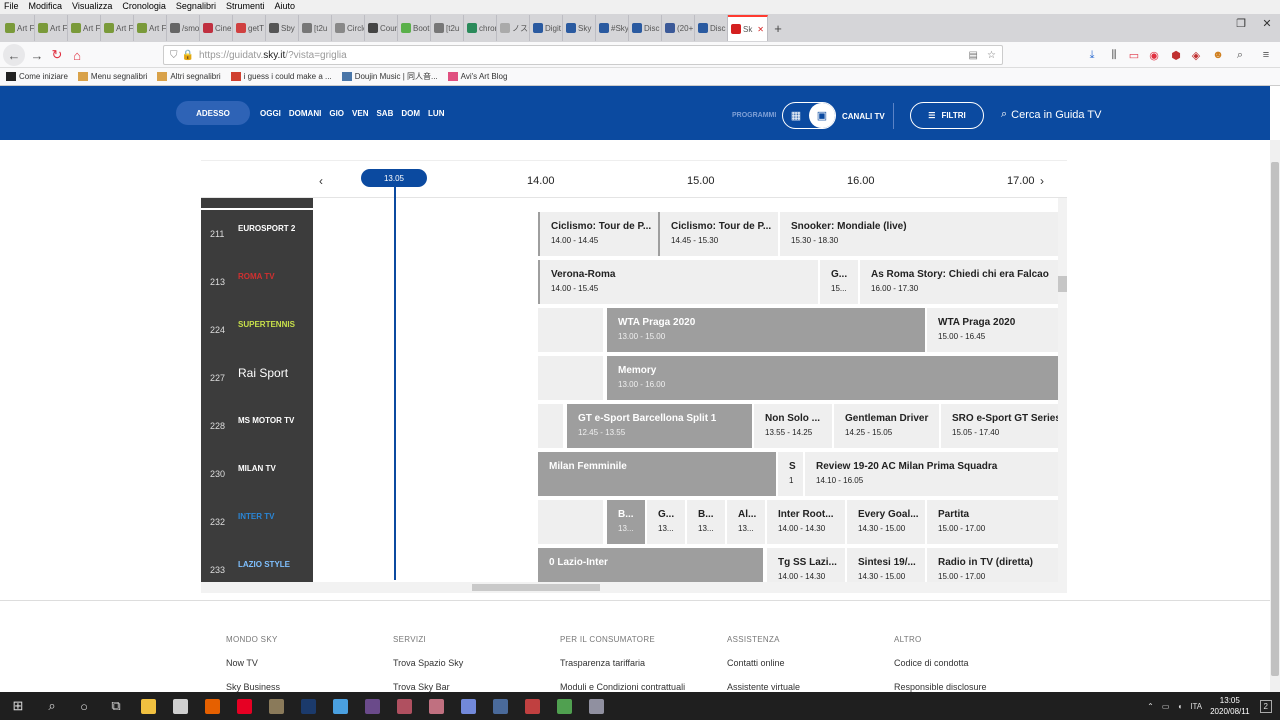  I want to click on canali-label: CANALI TV, so click(863, 116).